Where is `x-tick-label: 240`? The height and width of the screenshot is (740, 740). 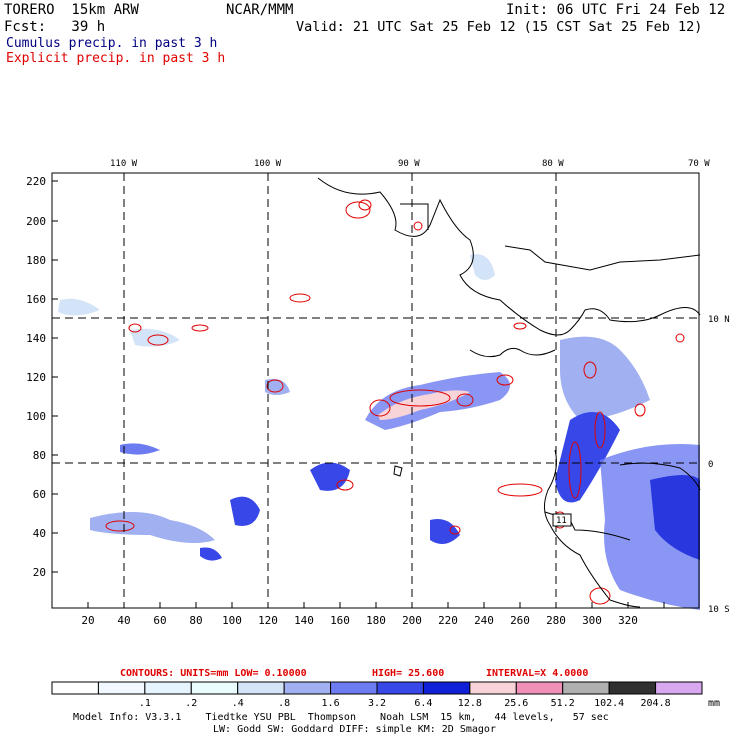
x-tick-label: 240 is located at coordinates (484, 620).